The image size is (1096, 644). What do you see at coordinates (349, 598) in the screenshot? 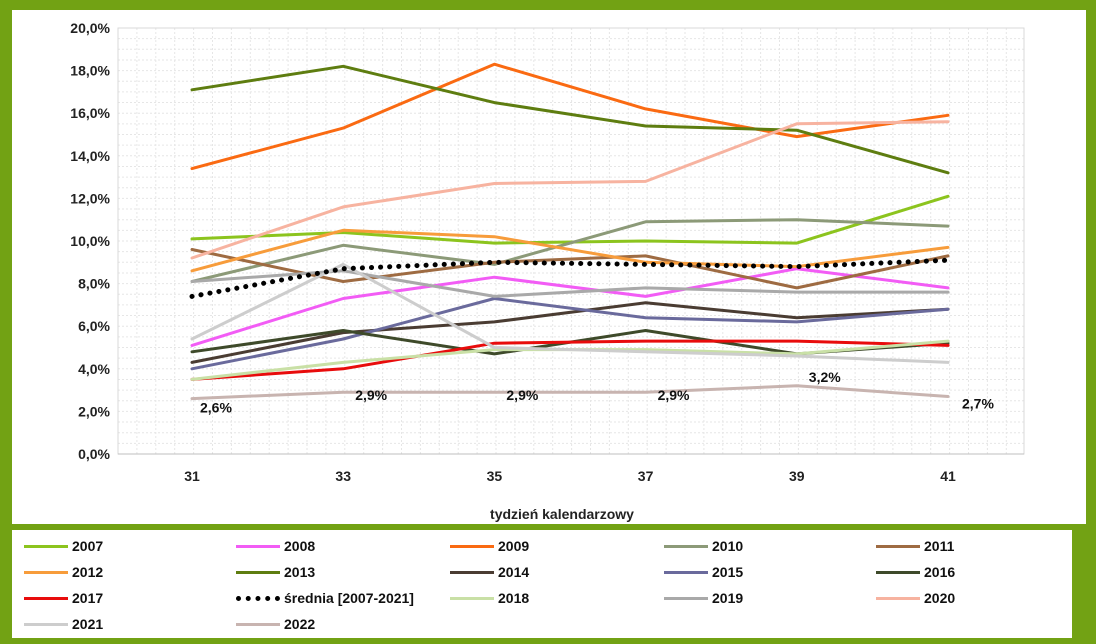
I see `legend-label: średnia [2007-2021]` at bounding box center [349, 598].